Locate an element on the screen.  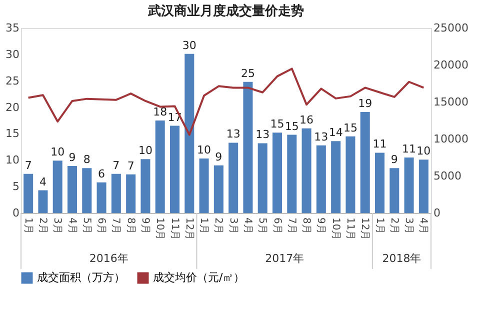
x-tick-label: 7月 is located at coordinates (291, 226).